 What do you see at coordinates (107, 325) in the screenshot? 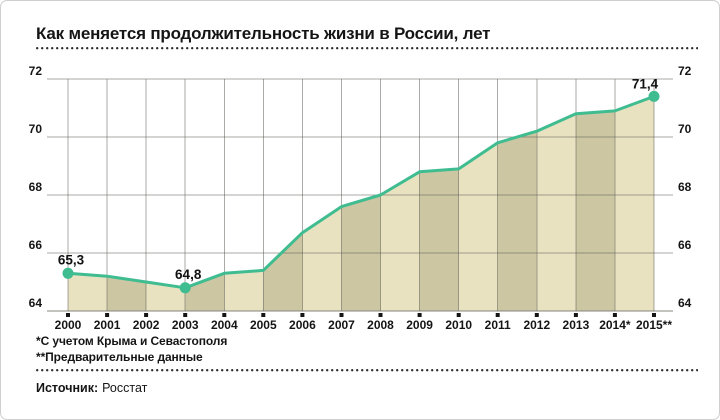
I see `x-axis-year-label: 2001` at bounding box center [107, 325].